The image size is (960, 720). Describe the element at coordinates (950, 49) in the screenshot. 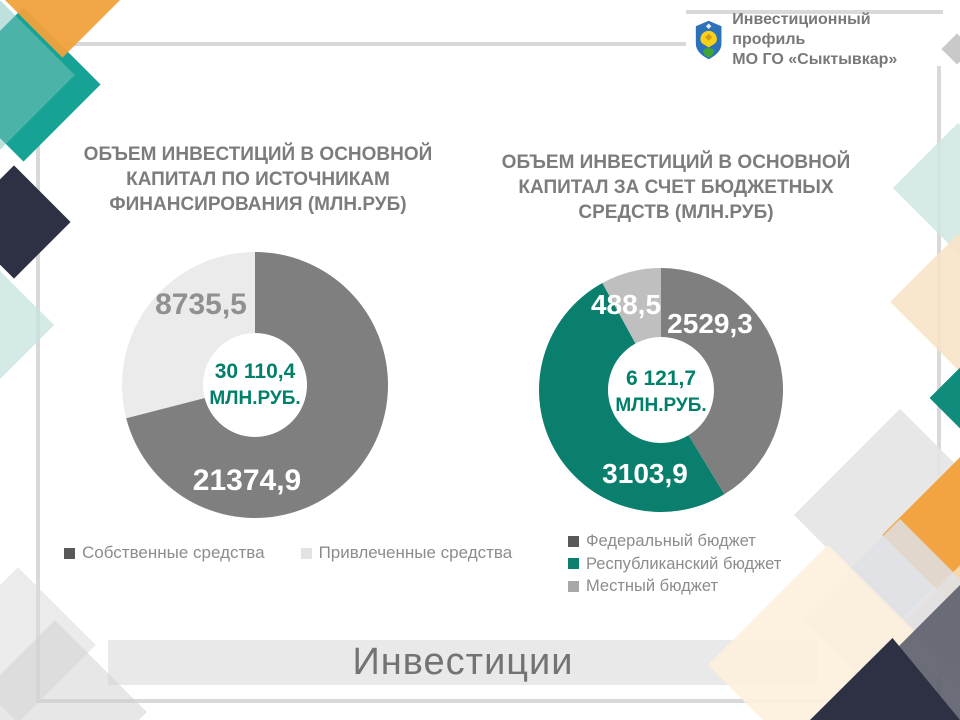

I see `decor-diamond-edge-marker` at that location.